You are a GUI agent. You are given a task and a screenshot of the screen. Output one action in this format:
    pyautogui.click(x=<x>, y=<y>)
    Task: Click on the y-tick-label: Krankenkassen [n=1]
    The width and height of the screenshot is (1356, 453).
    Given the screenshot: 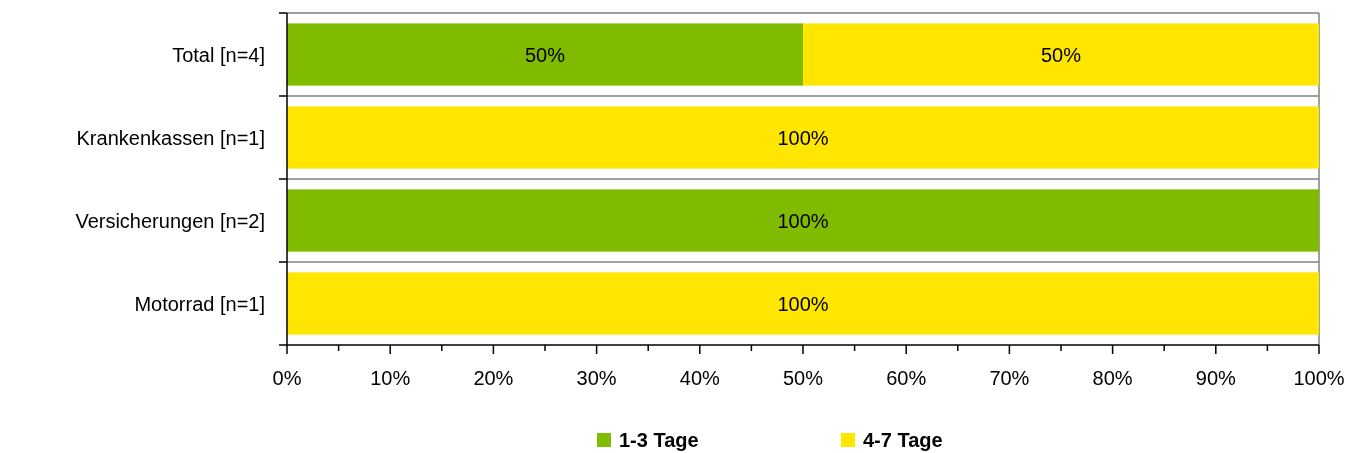 What is the action you would take?
    pyautogui.click(x=170, y=137)
    